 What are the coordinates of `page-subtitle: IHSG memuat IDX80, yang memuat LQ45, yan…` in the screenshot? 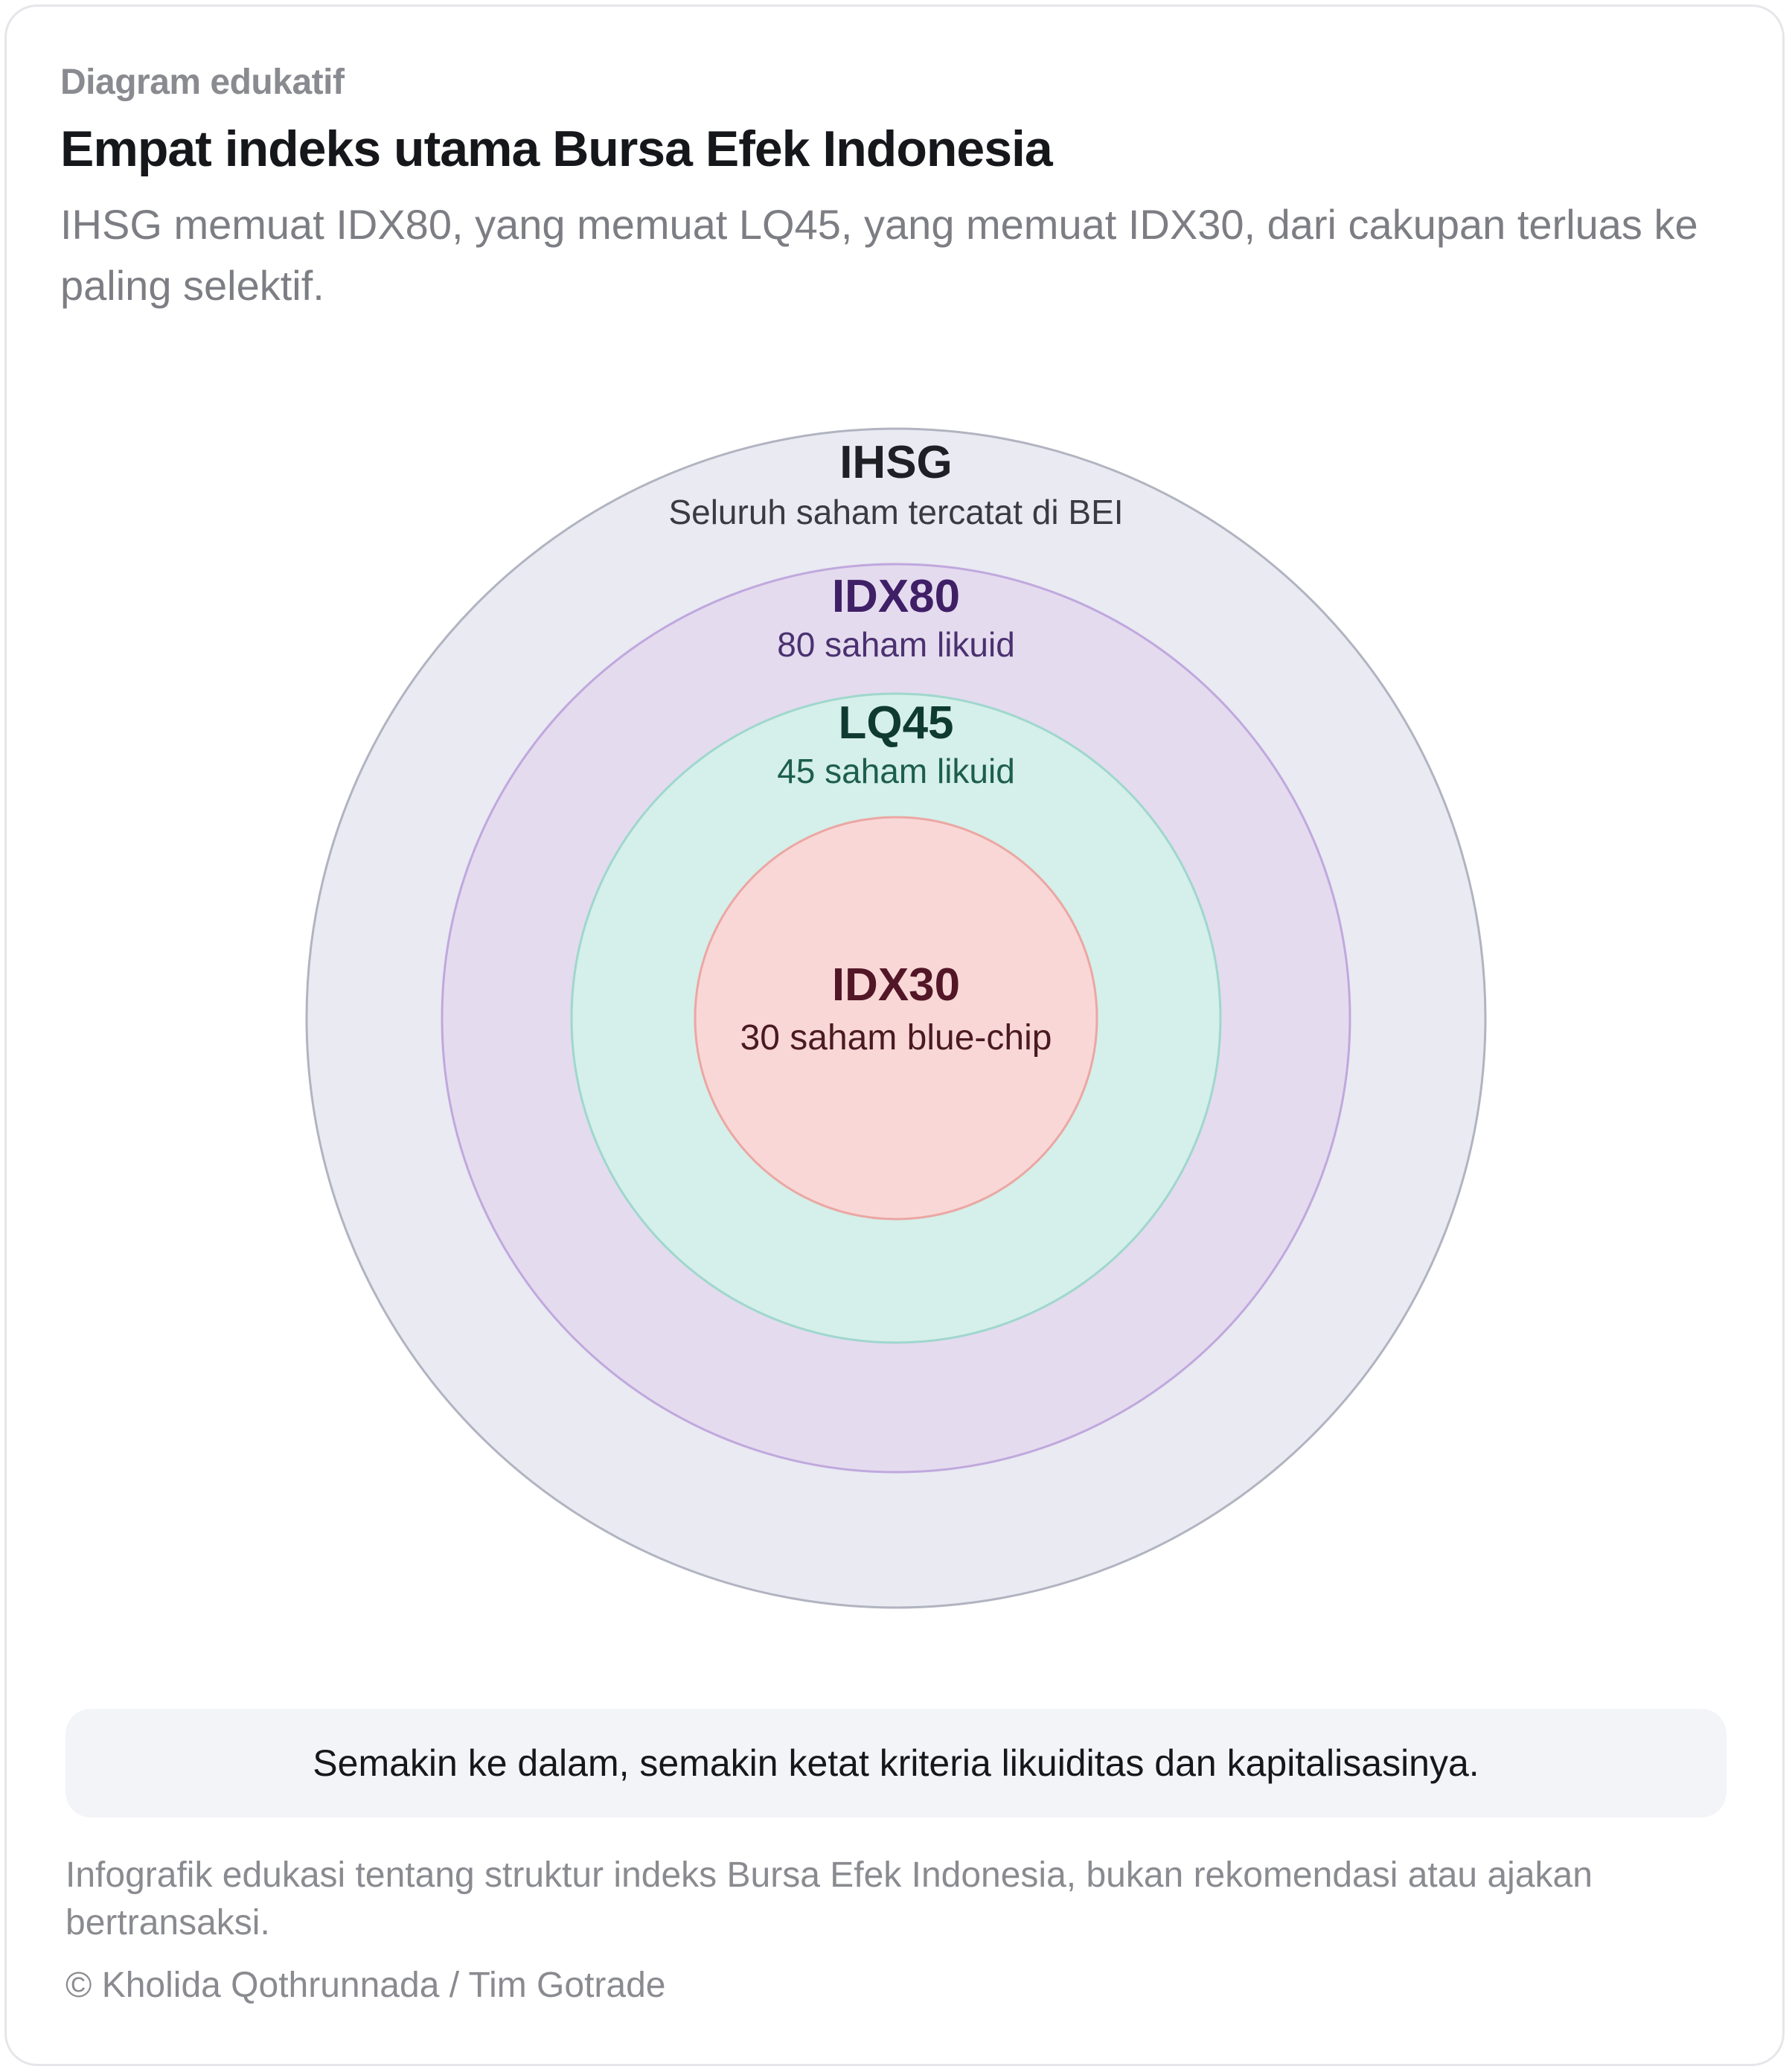 It's located at (879, 255).